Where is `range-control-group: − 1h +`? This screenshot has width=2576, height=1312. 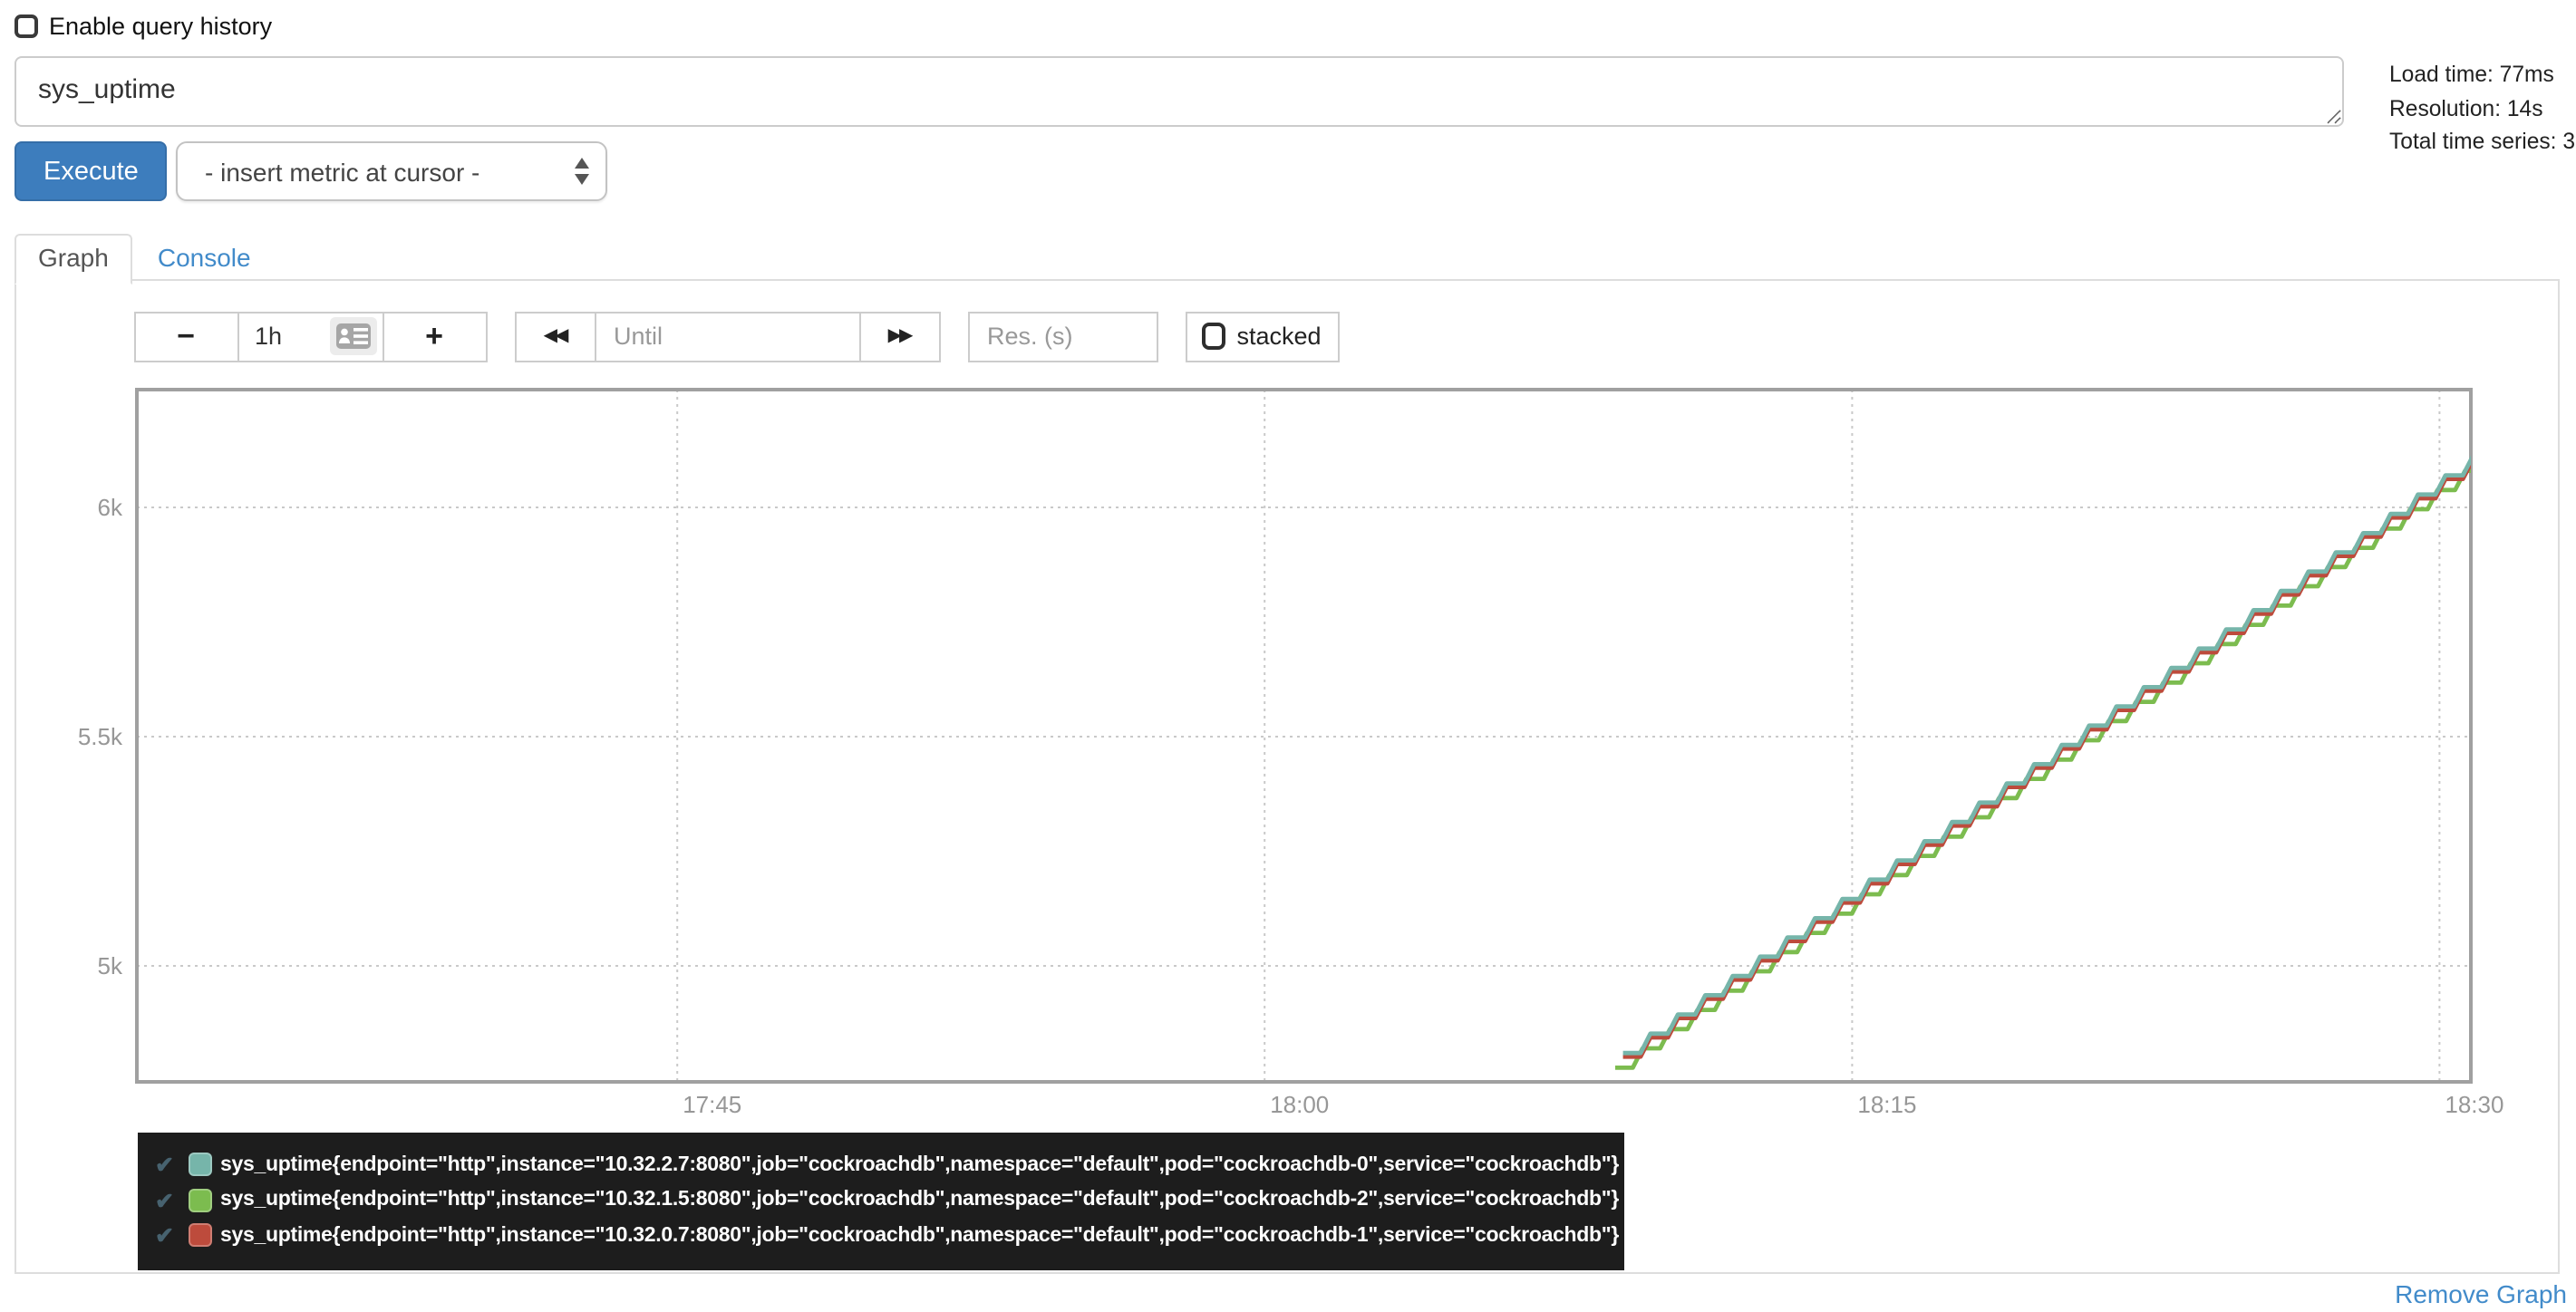
range-control-group: − 1h + is located at coordinates (310, 337).